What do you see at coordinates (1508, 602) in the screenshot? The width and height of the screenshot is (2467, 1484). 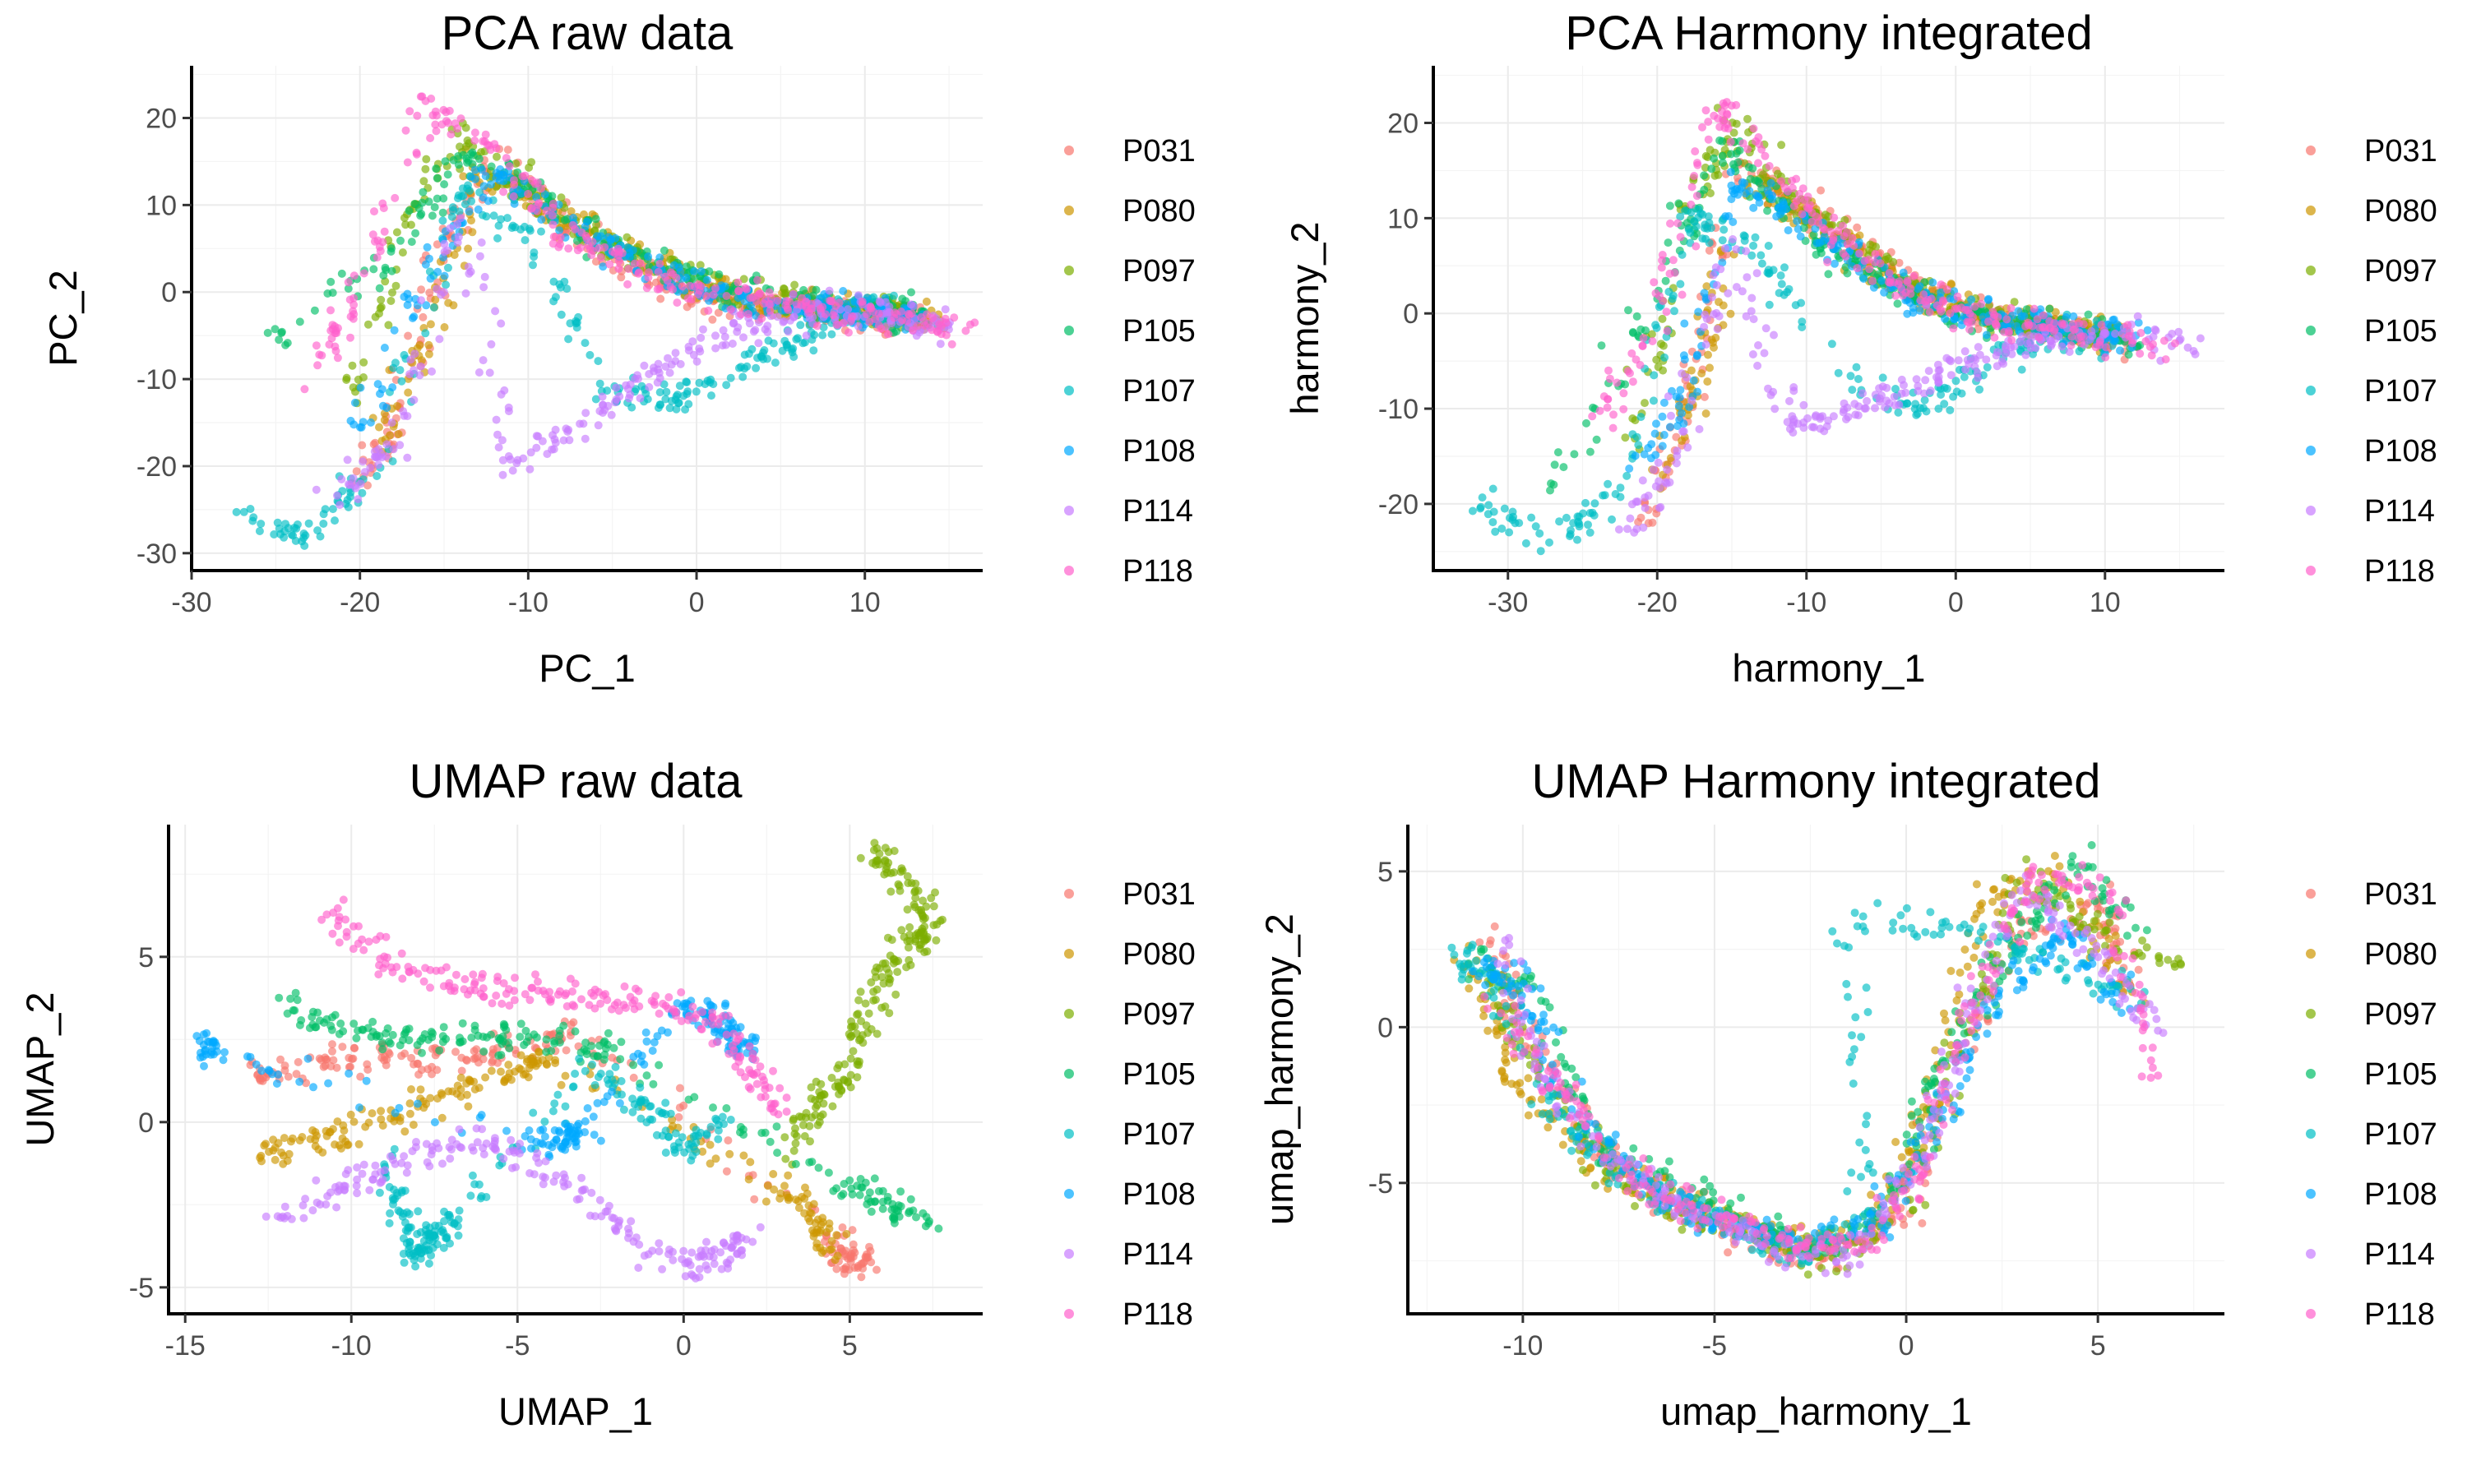 I see `x-tick-label: -30` at bounding box center [1508, 602].